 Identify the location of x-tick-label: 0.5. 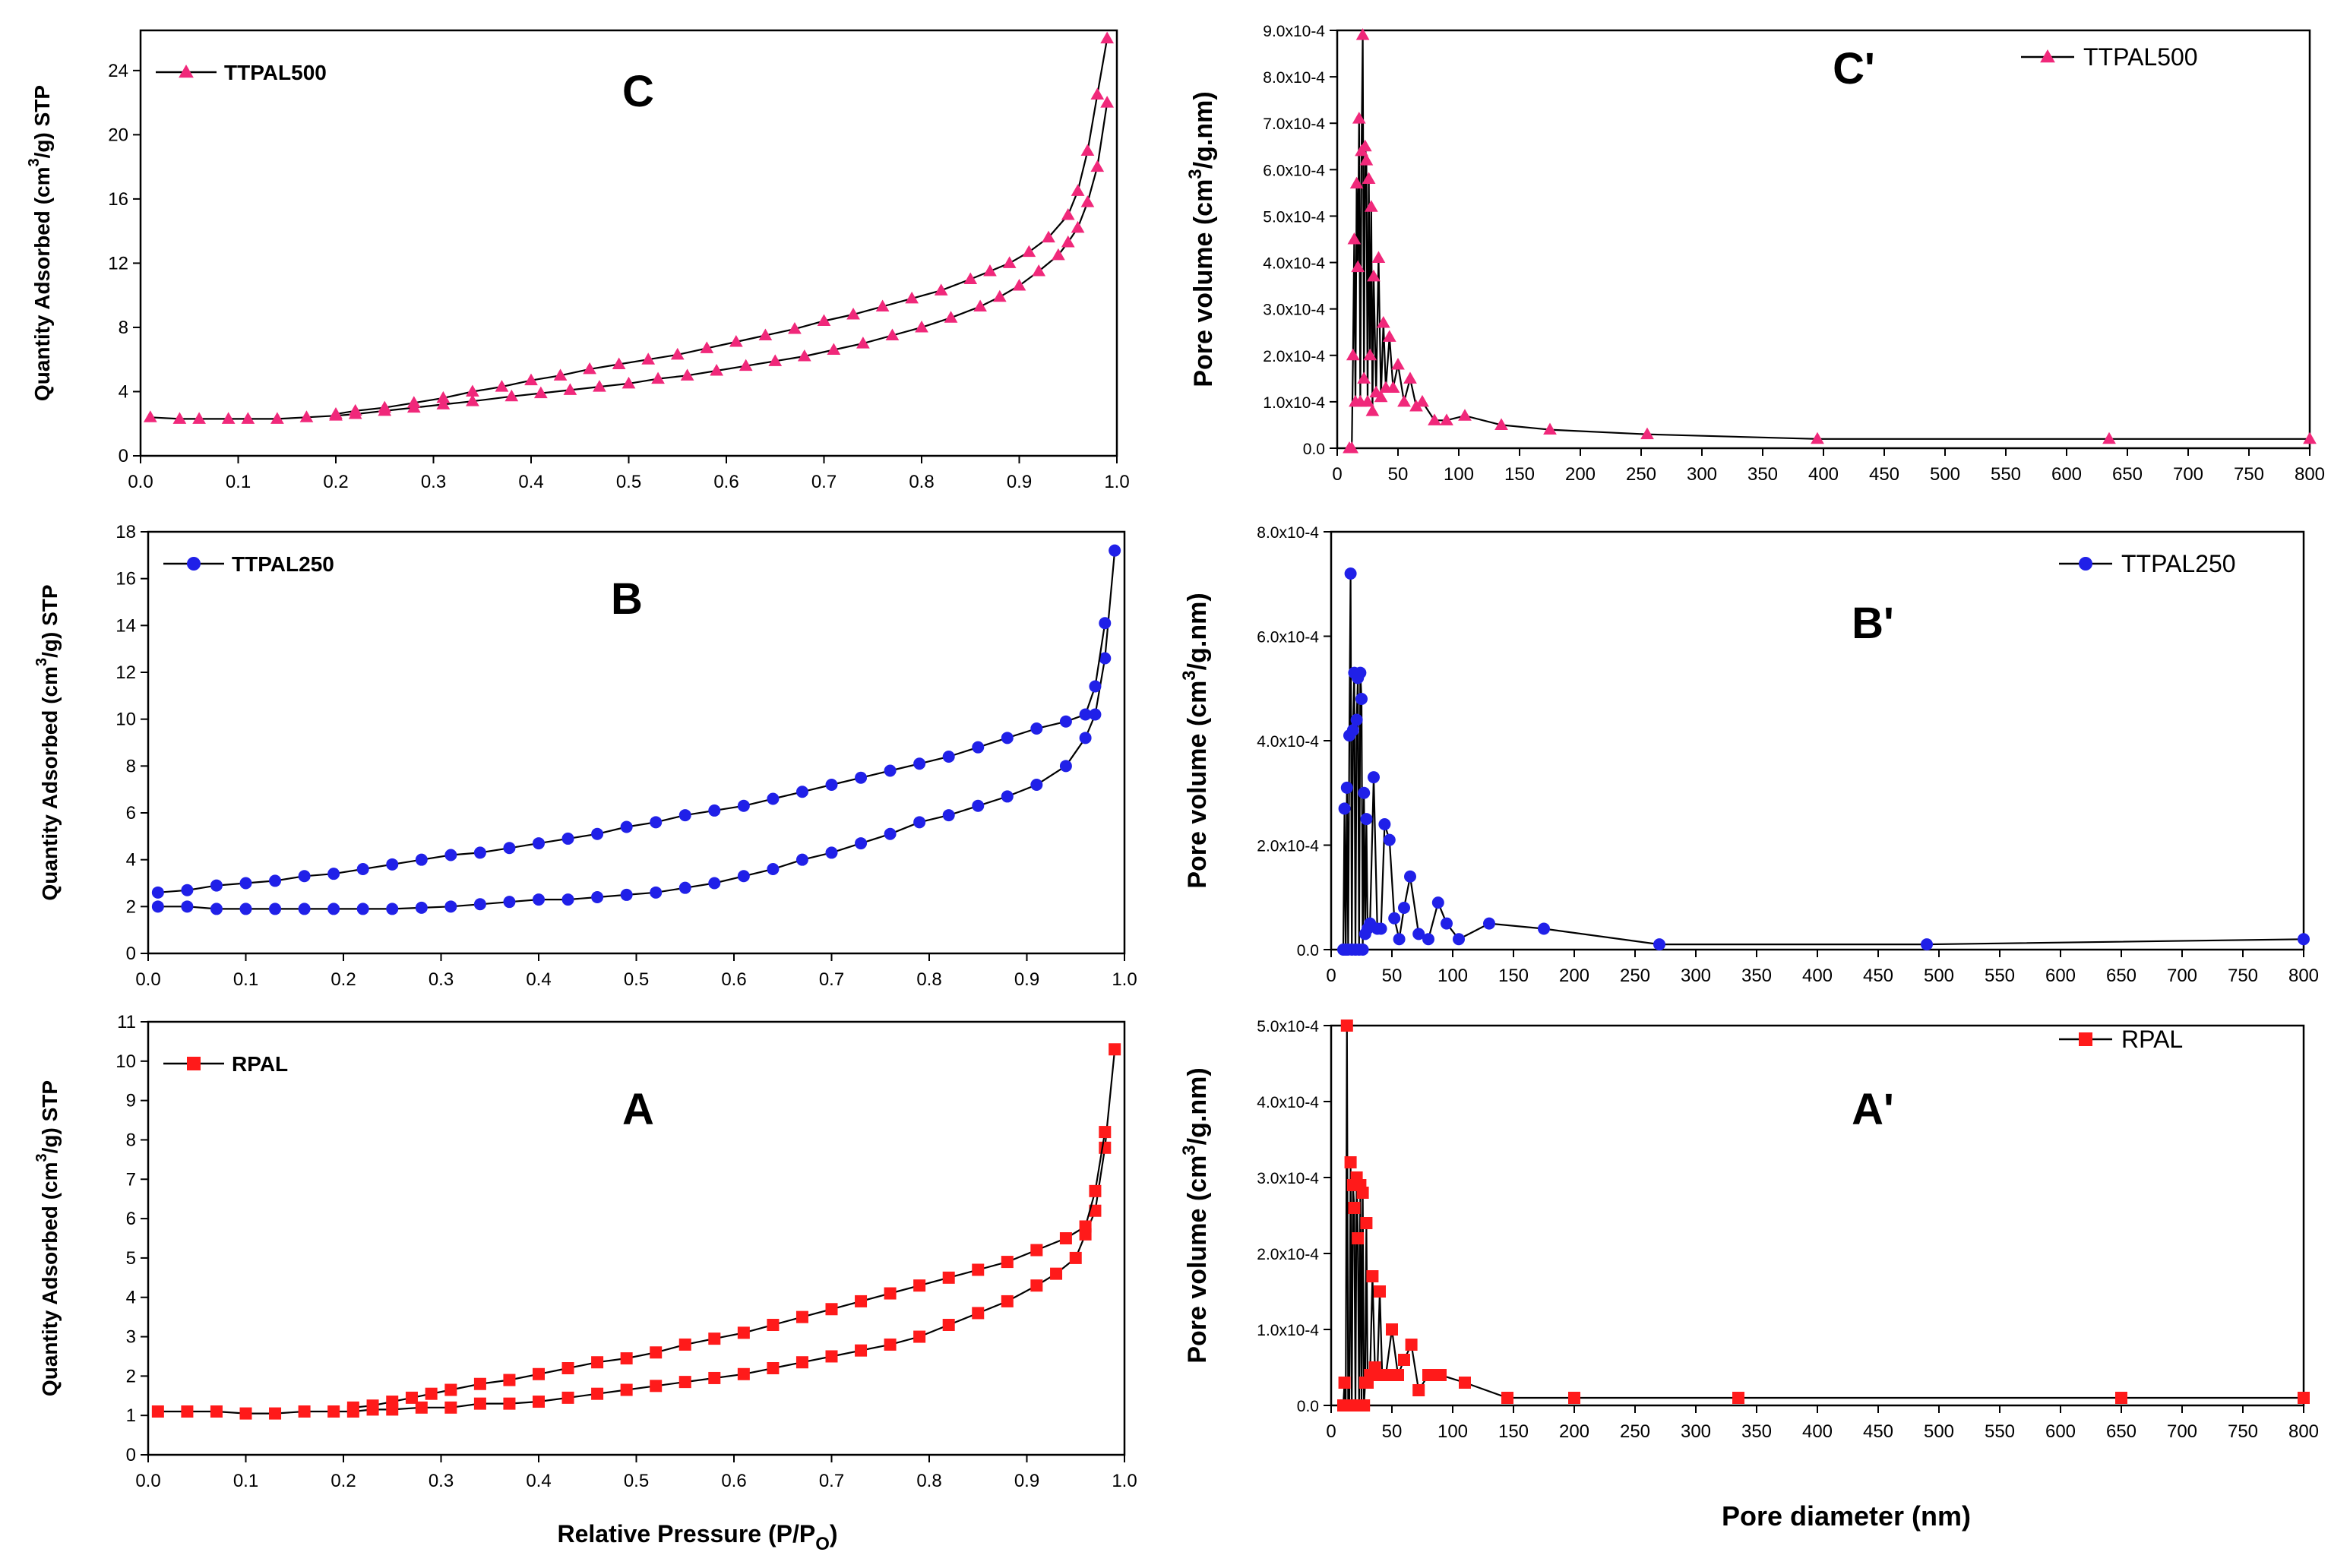
(636, 980).